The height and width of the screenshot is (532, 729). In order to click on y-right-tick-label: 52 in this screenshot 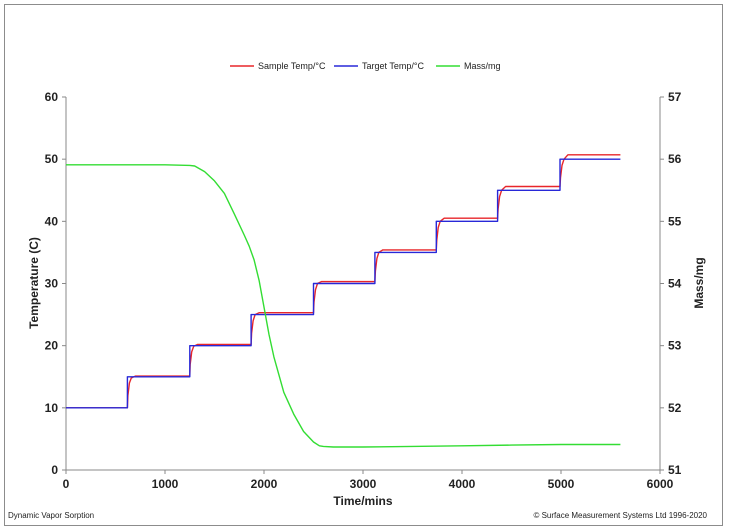, I will do `click(675, 408)`.